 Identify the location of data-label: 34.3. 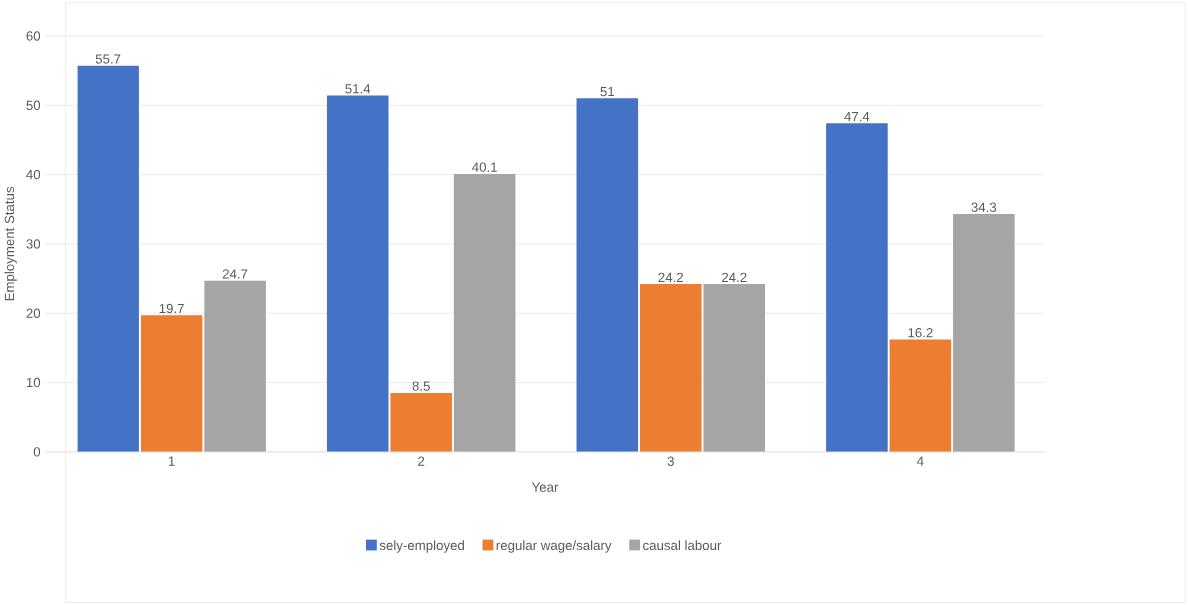
(984, 207).